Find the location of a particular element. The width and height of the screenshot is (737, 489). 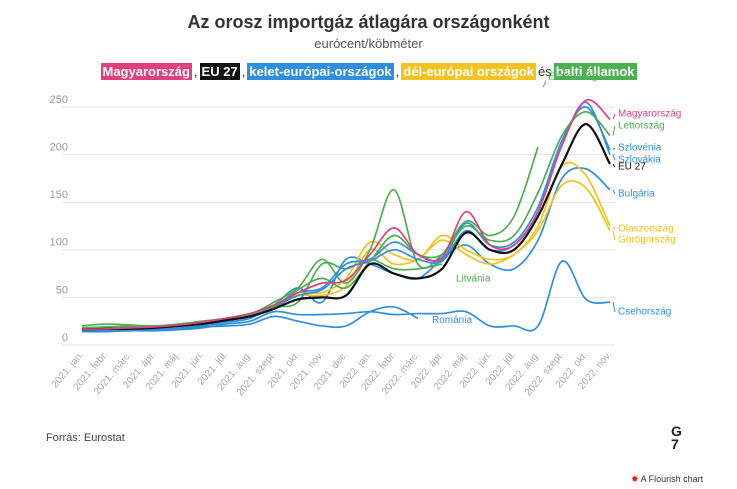

legend-item: EU 27 is located at coordinates (219, 71).